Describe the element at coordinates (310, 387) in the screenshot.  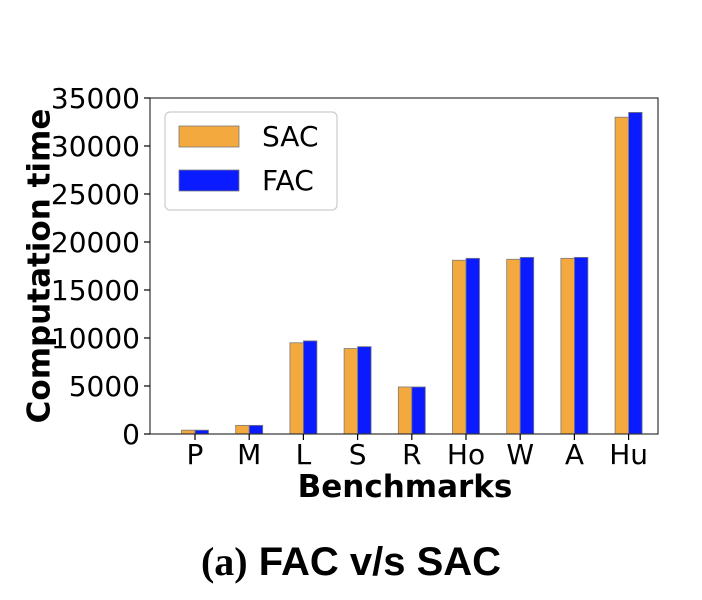
I see `bar-fac-l` at that location.